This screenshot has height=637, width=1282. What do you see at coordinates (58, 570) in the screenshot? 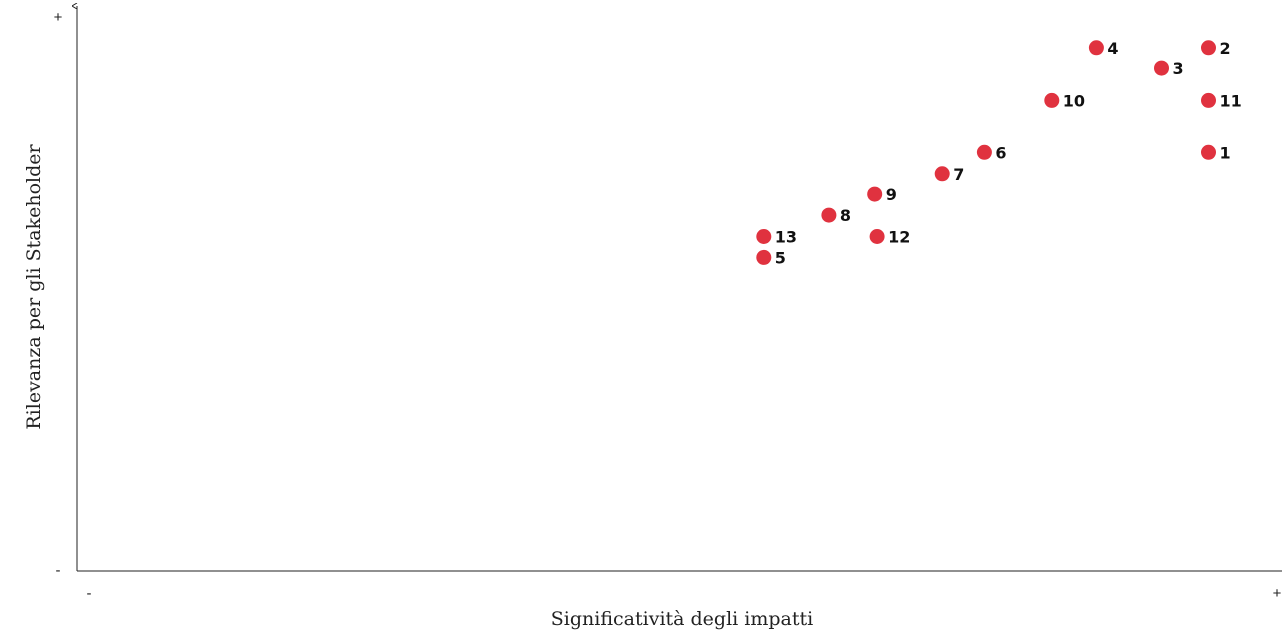
I see `y-axis-min-label: -` at bounding box center [58, 570].